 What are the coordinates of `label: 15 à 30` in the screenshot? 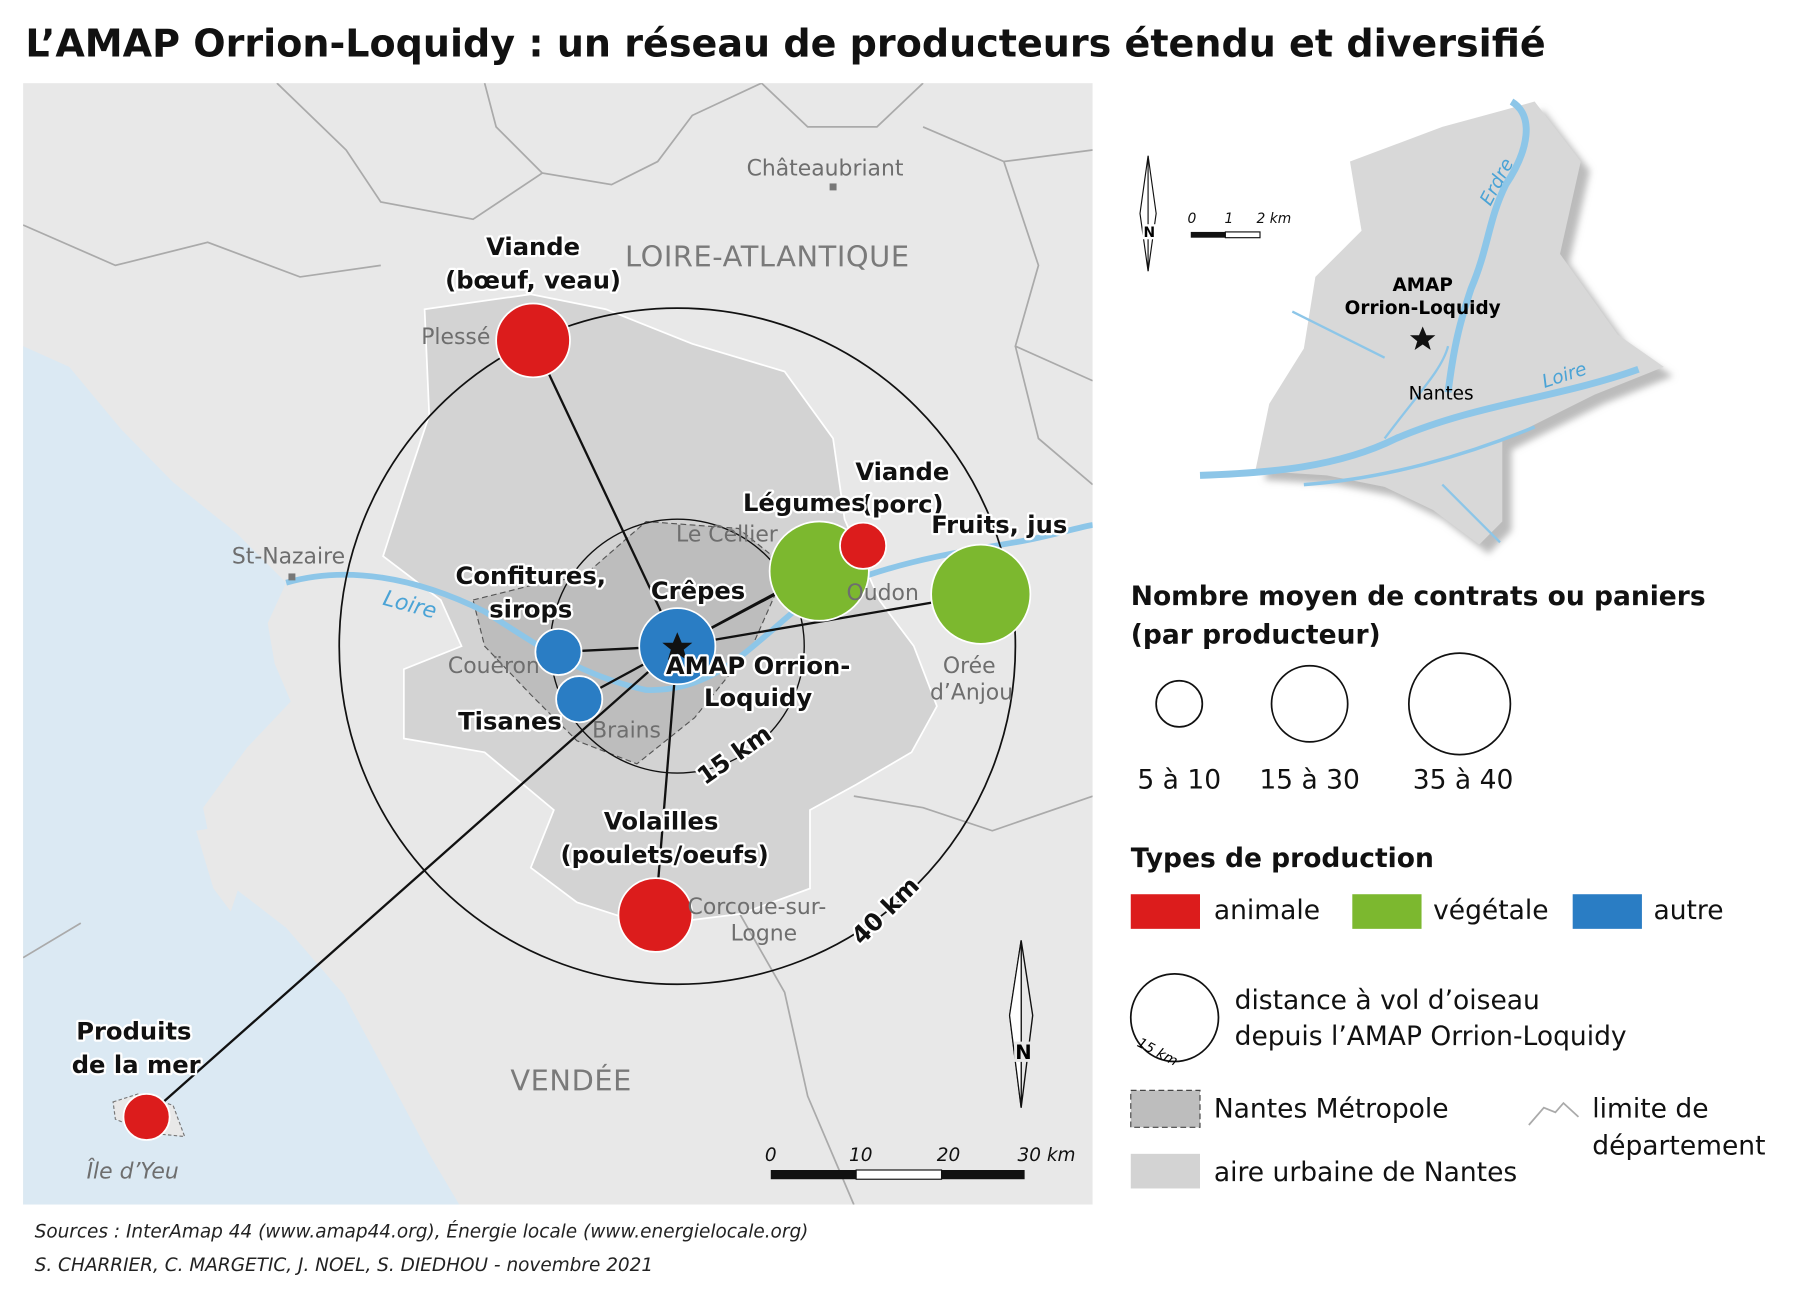 It's located at (1309, 780).